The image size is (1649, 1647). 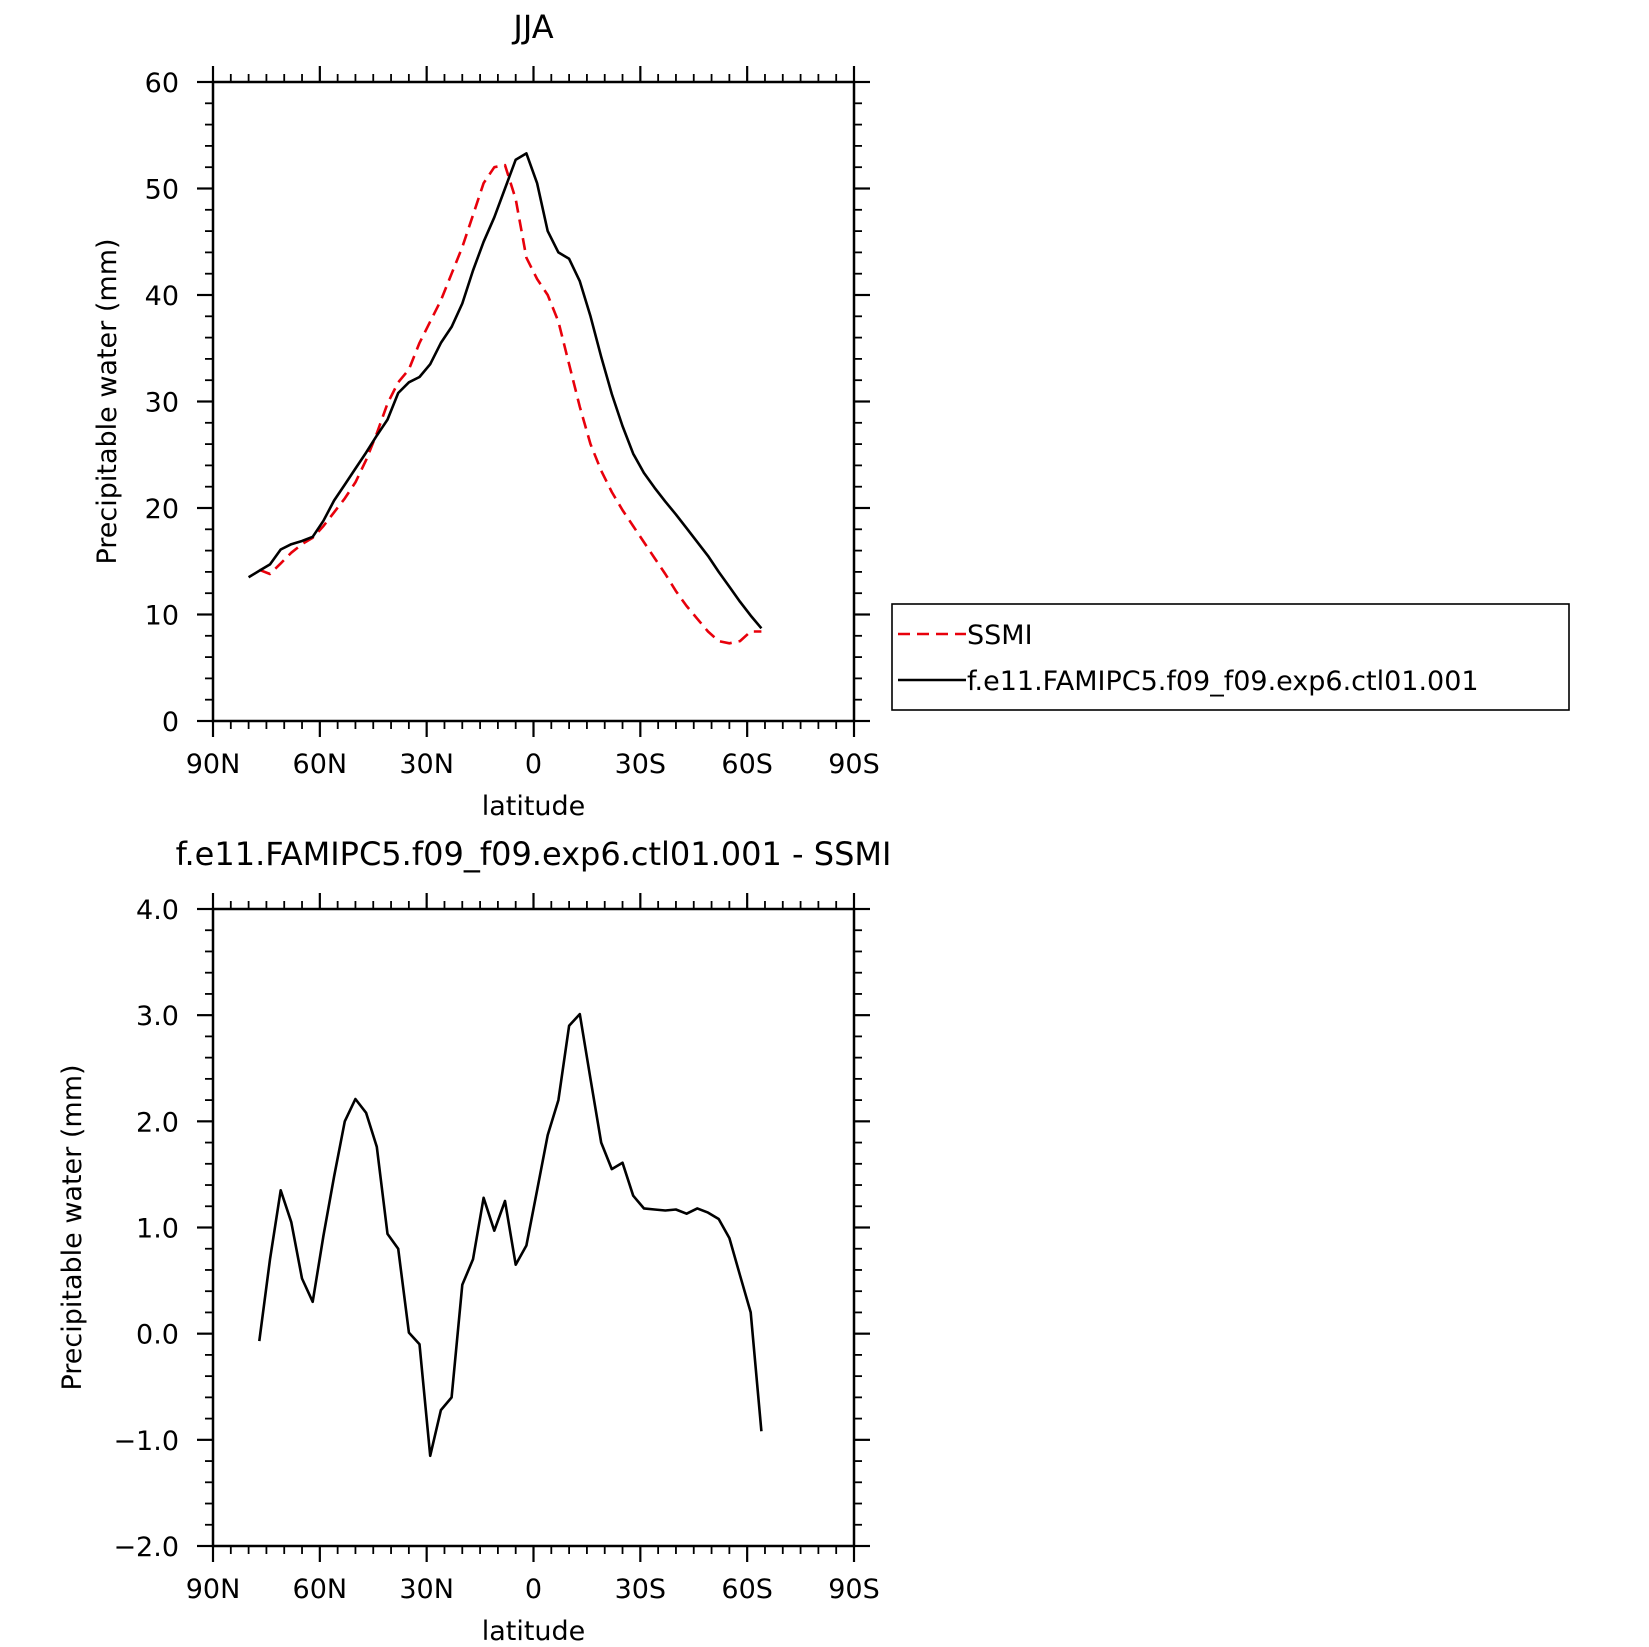 I want to click on y-tick-label: 3.0, so click(x=157, y=1016).